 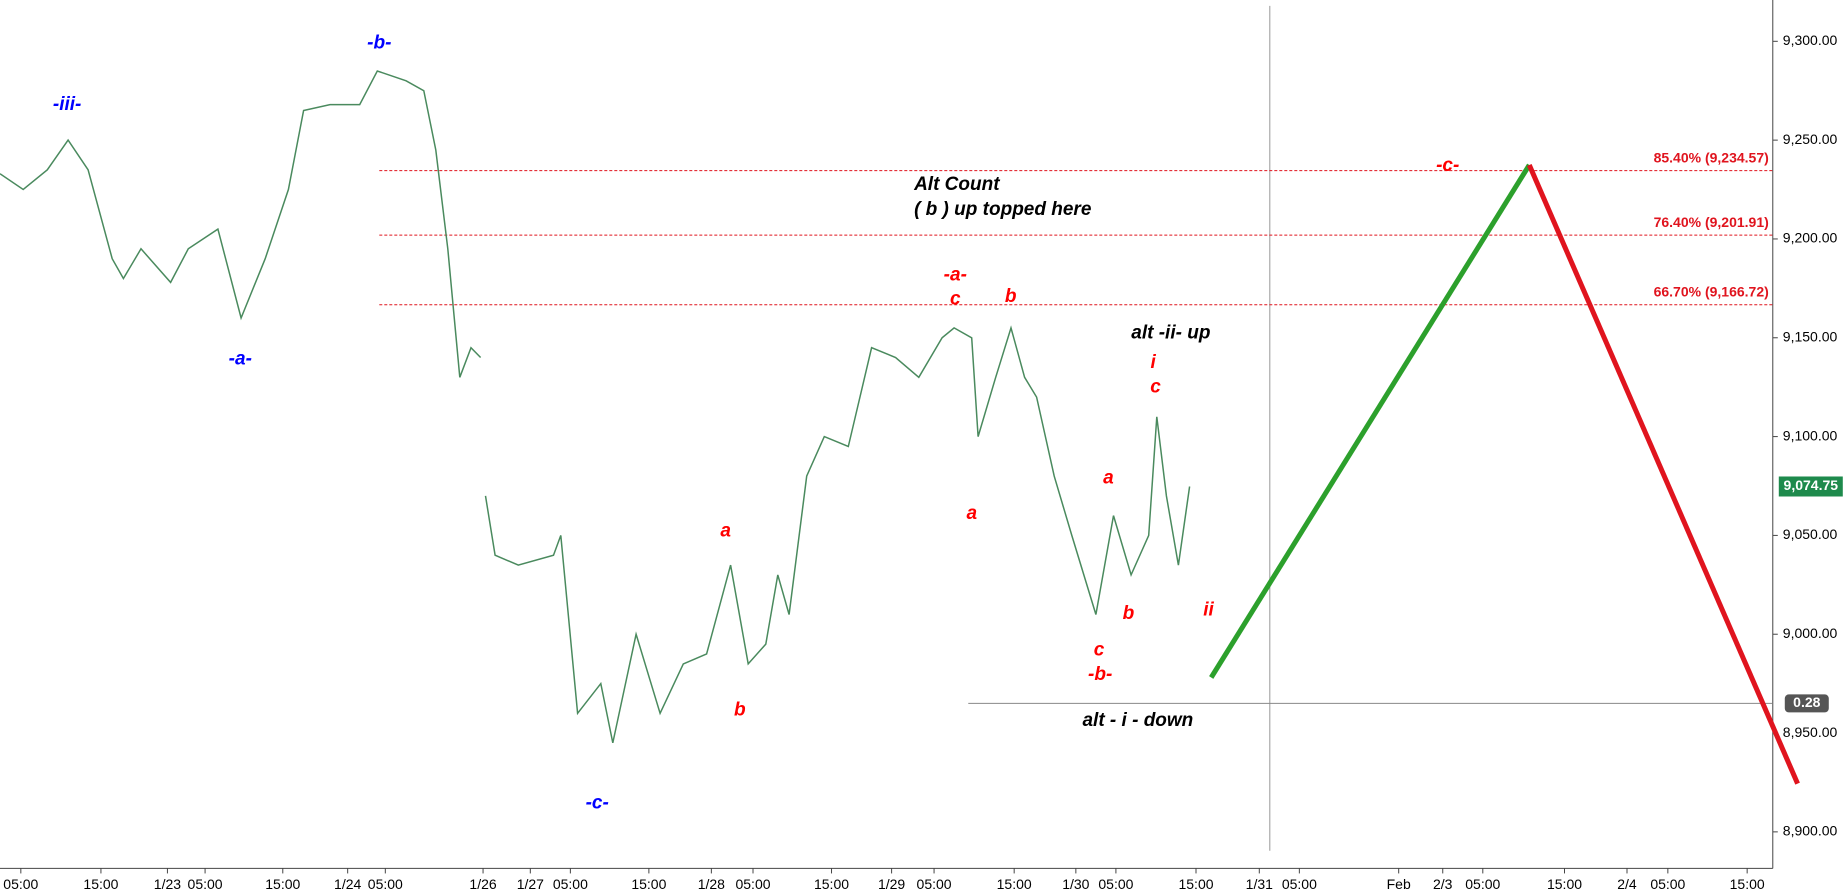 What do you see at coordinates (1208, 609) in the screenshot?
I see `wave-label: ii` at bounding box center [1208, 609].